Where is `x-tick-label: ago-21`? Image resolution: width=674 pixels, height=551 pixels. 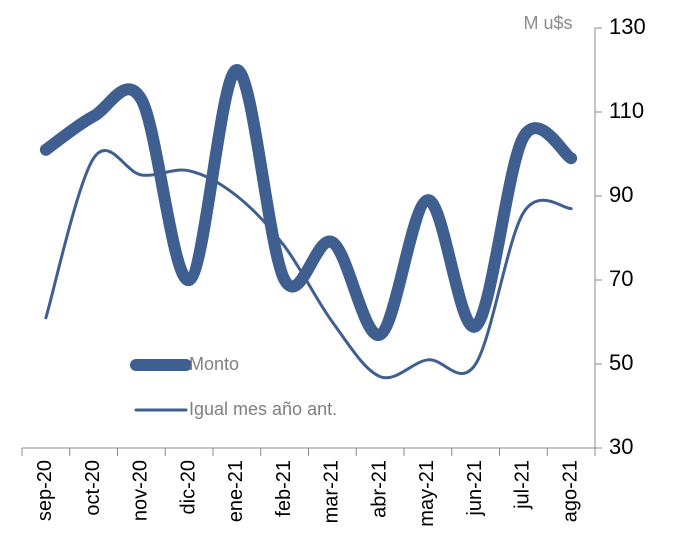 x-tick-label: ago-21 is located at coordinates (570, 491).